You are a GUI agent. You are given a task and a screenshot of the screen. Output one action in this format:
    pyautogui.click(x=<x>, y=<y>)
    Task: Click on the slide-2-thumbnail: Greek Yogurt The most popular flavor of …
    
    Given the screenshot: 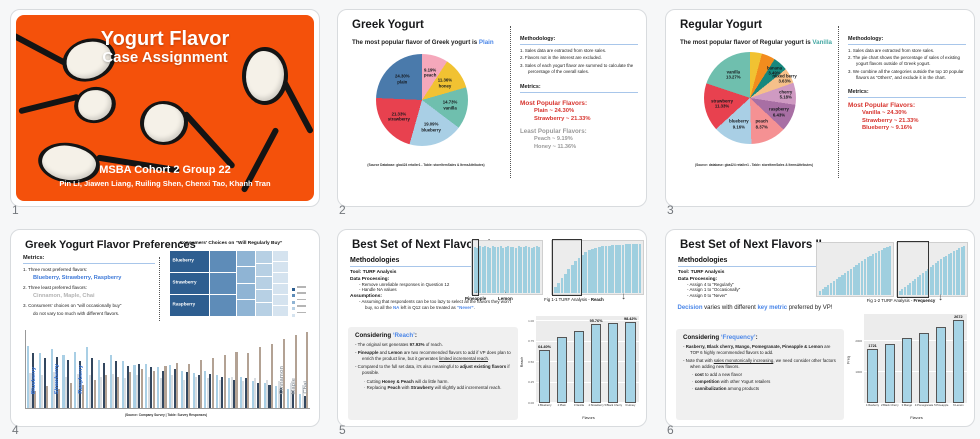 What is the action you would take?
    pyautogui.click(x=492, y=108)
    